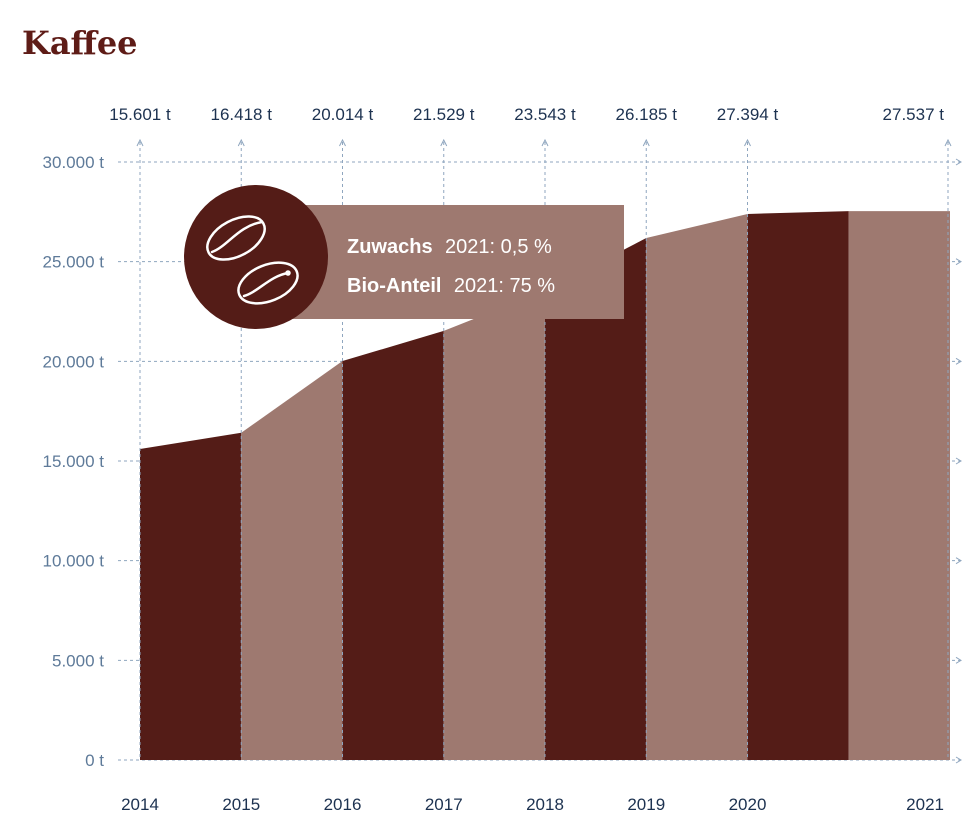 The height and width of the screenshot is (819, 970). I want to click on x-tick-label-2017: 2017, so click(444, 804).